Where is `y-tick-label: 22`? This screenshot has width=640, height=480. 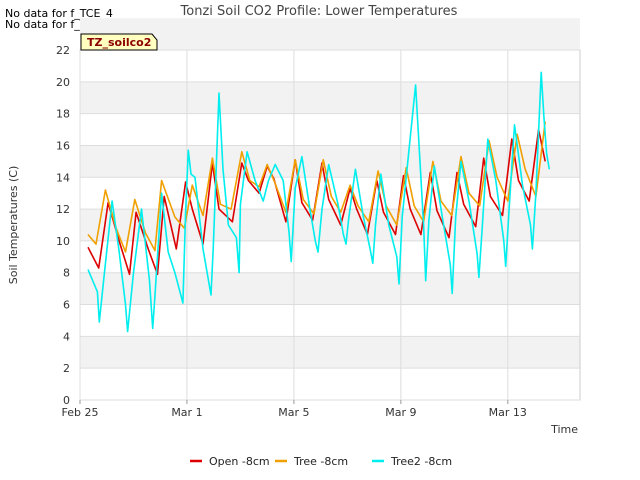 y-tick-label: 22 is located at coordinates (63, 50).